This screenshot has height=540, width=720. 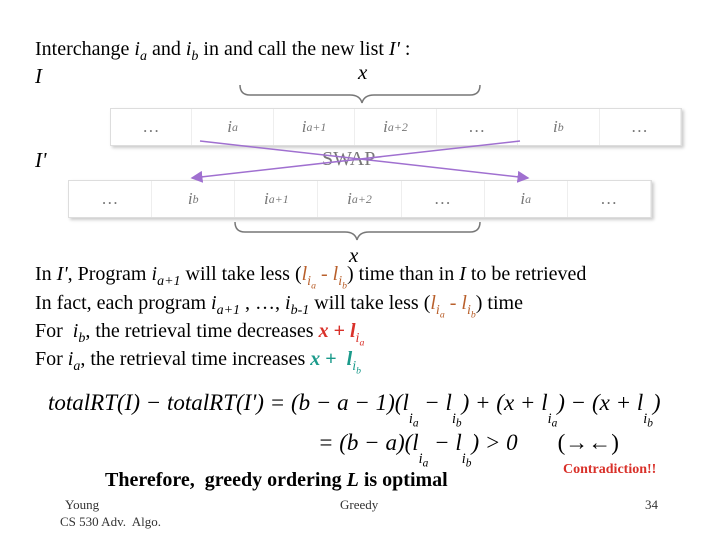 What do you see at coordinates (499, 303) in the screenshot?
I see `text: ) time` at bounding box center [499, 303].